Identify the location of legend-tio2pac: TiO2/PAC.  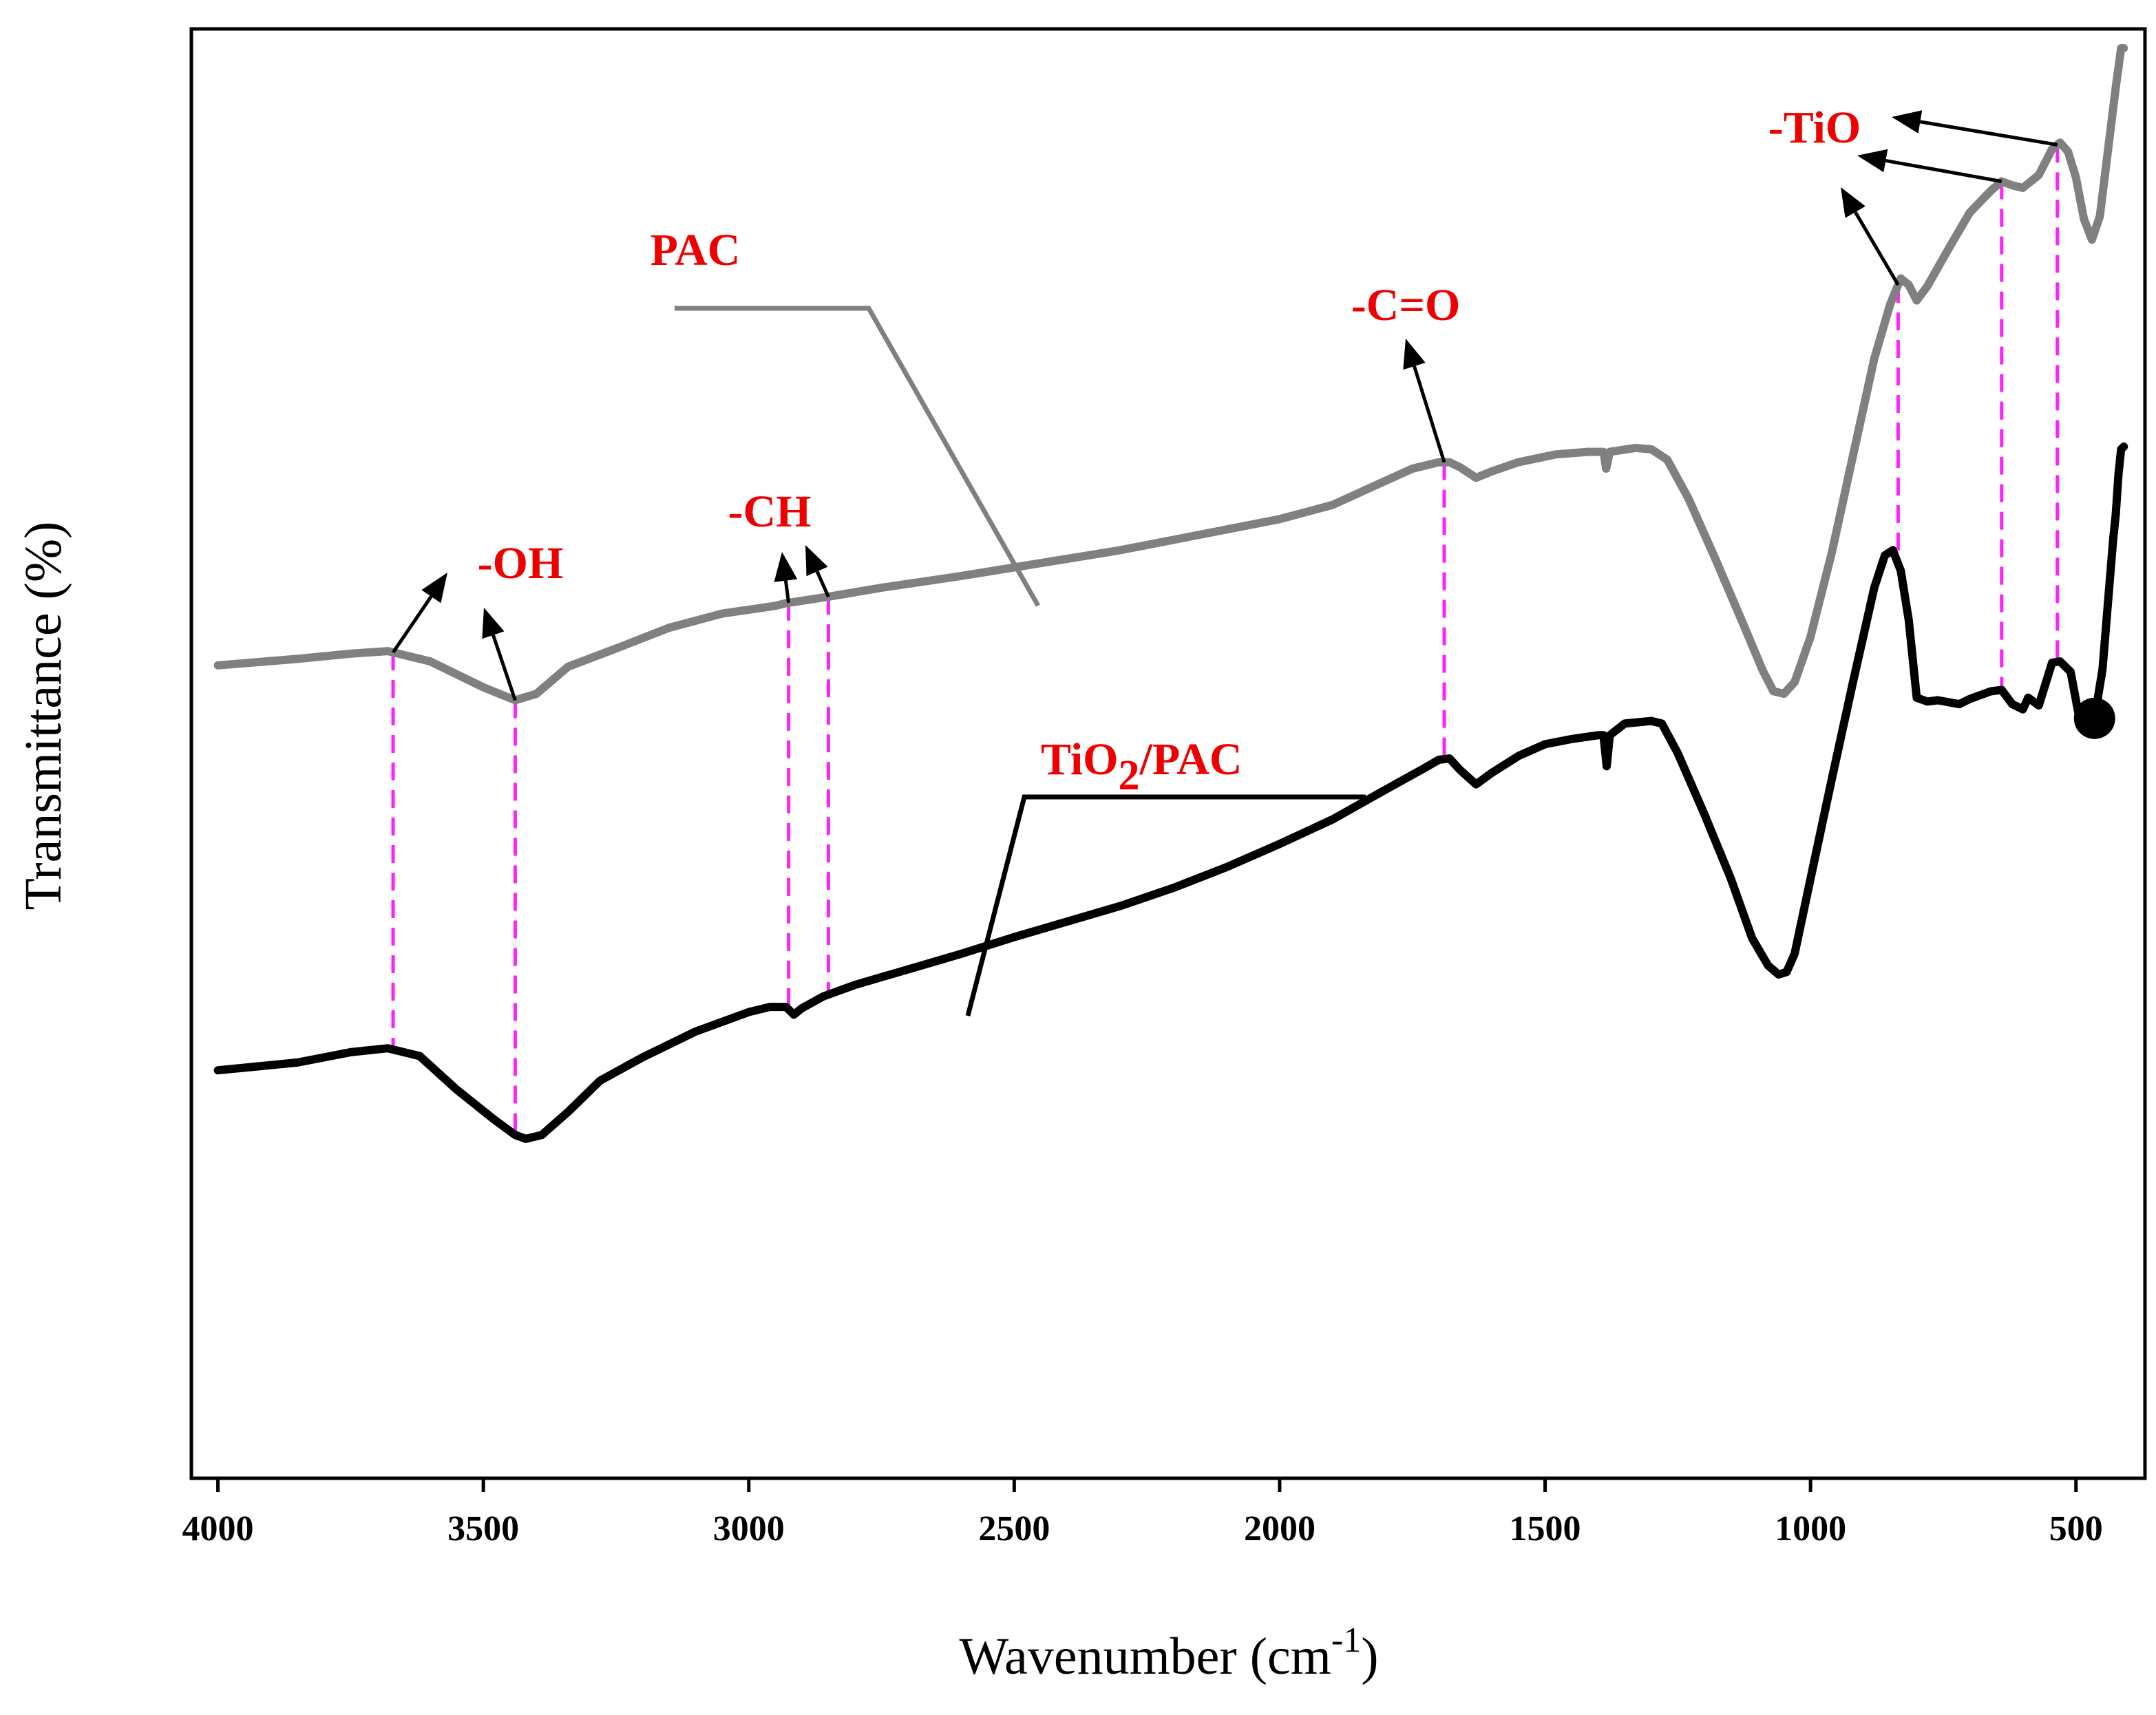
(1165, 875).